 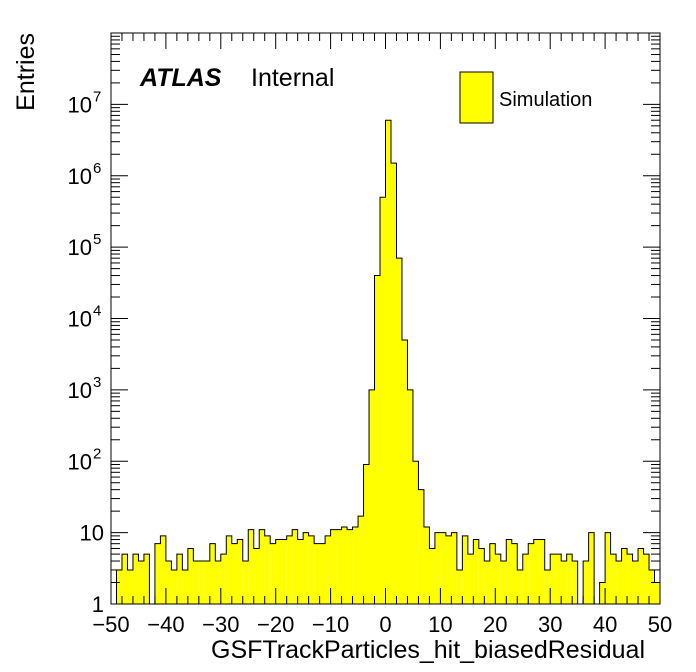 What do you see at coordinates (180, 78) in the screenshot?
I see `atlas-experiment-text: ATLAS` at bounding box center [180, 78].